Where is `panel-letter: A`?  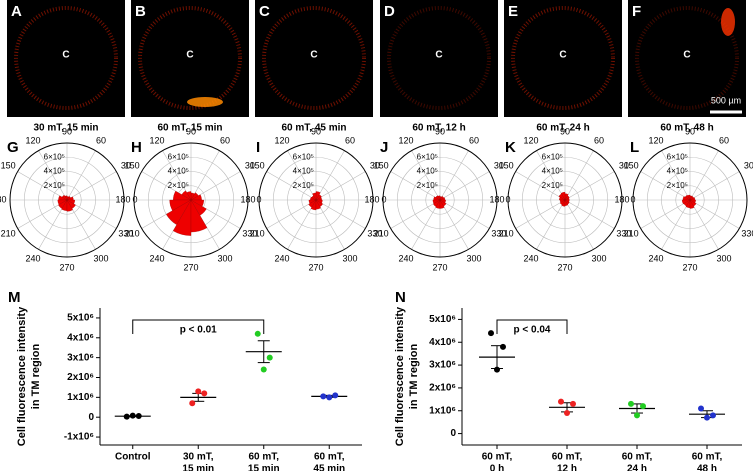
panel-letter: A is located at coordinates (16, 11).